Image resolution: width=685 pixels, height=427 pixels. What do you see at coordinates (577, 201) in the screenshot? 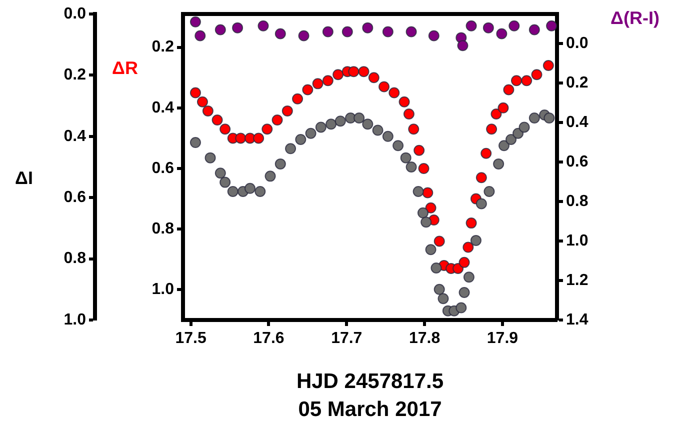
I see `y2-tick-label: 0.8` at bounding box center [577, 201].